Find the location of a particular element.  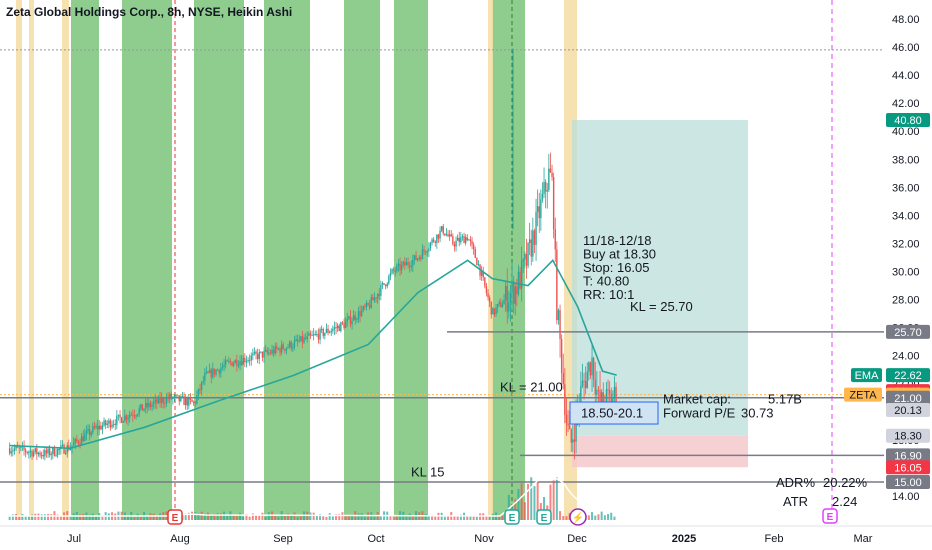

price-tag-value: 25.70 is located at coordinates (908, 333).